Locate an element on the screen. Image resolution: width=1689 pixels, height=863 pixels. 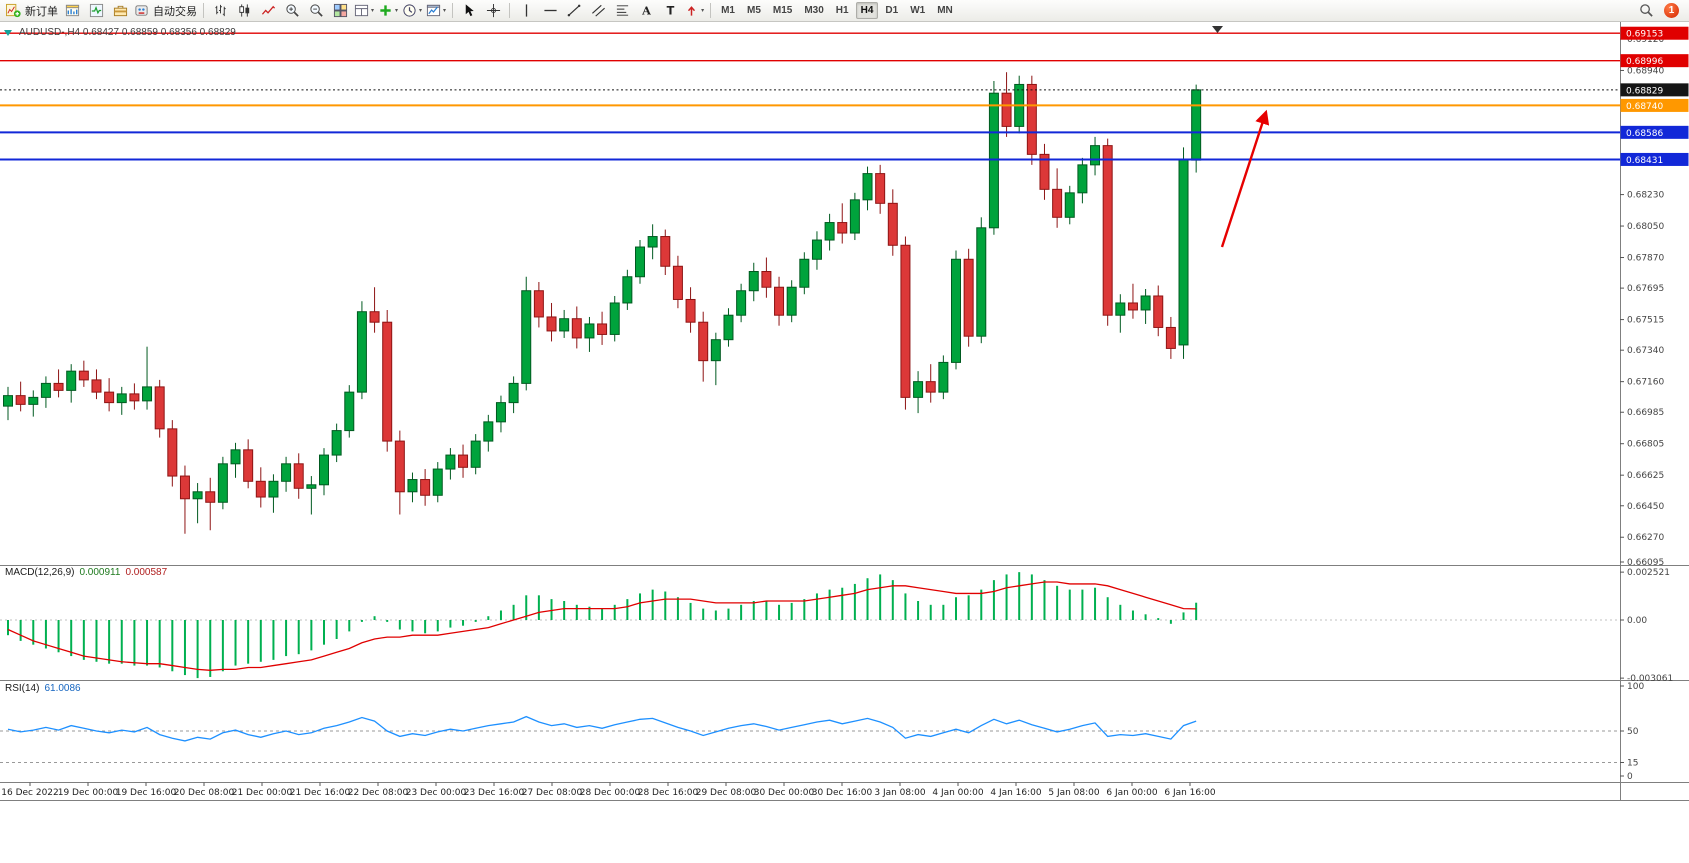
time-axis-label: 30 Dec 00:00 is located at coordinates (784, 793).